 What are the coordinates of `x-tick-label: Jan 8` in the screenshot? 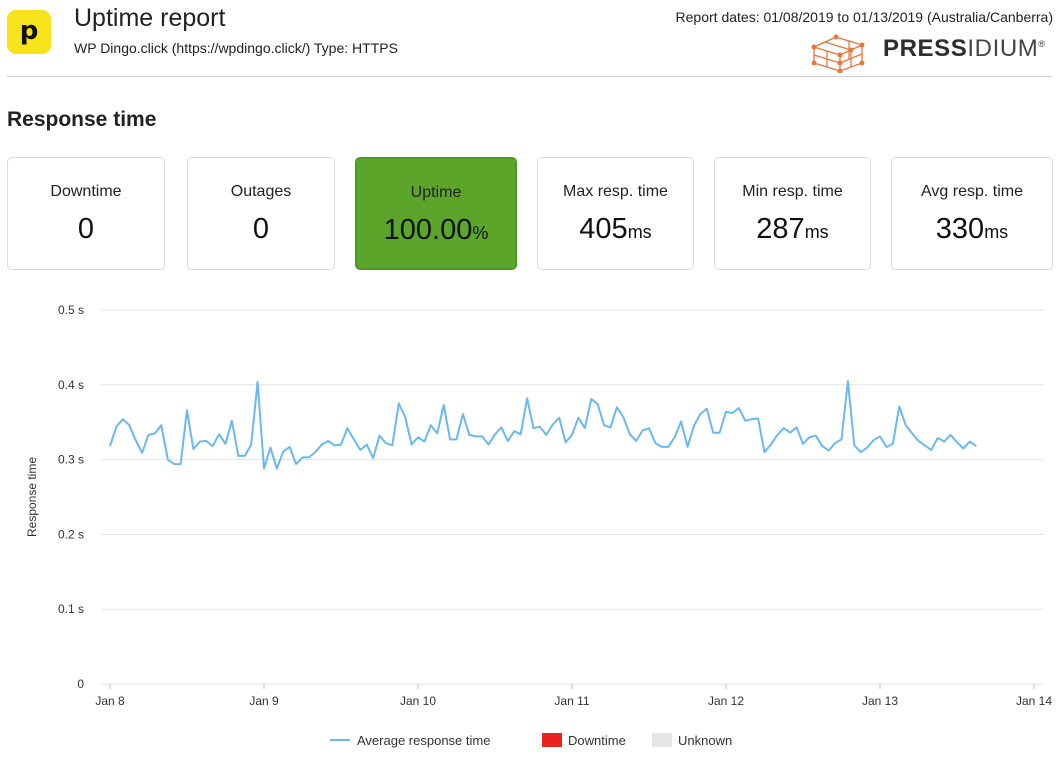 It's located at (110, 701).